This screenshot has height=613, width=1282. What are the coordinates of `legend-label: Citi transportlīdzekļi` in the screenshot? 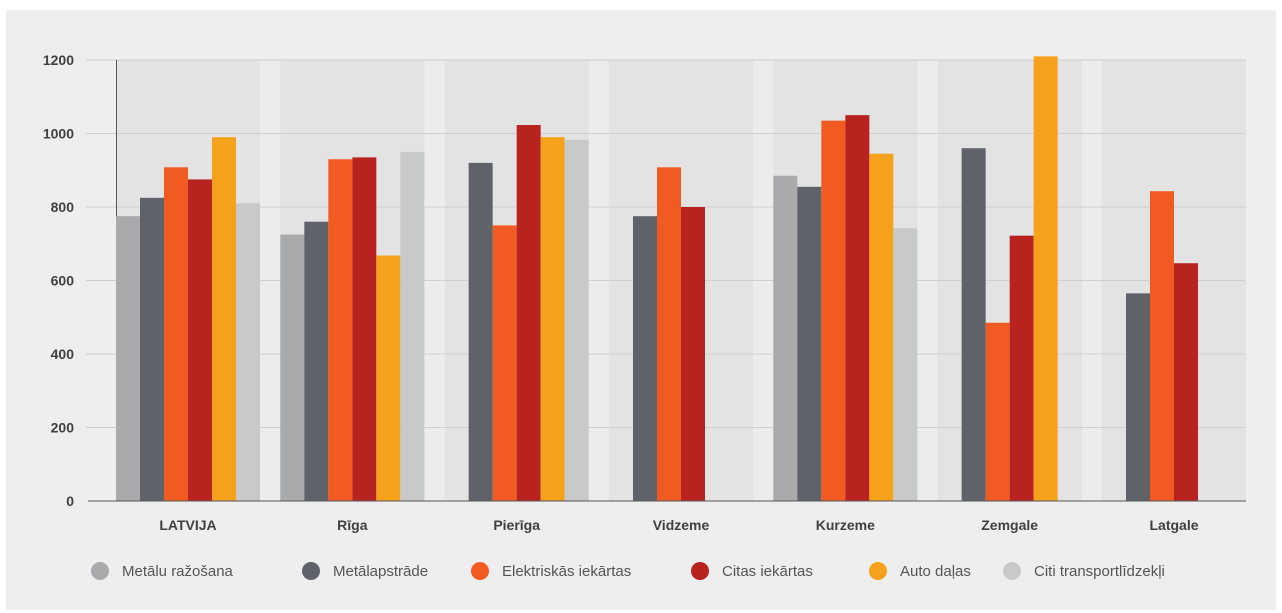 It's located at (1099, 571).